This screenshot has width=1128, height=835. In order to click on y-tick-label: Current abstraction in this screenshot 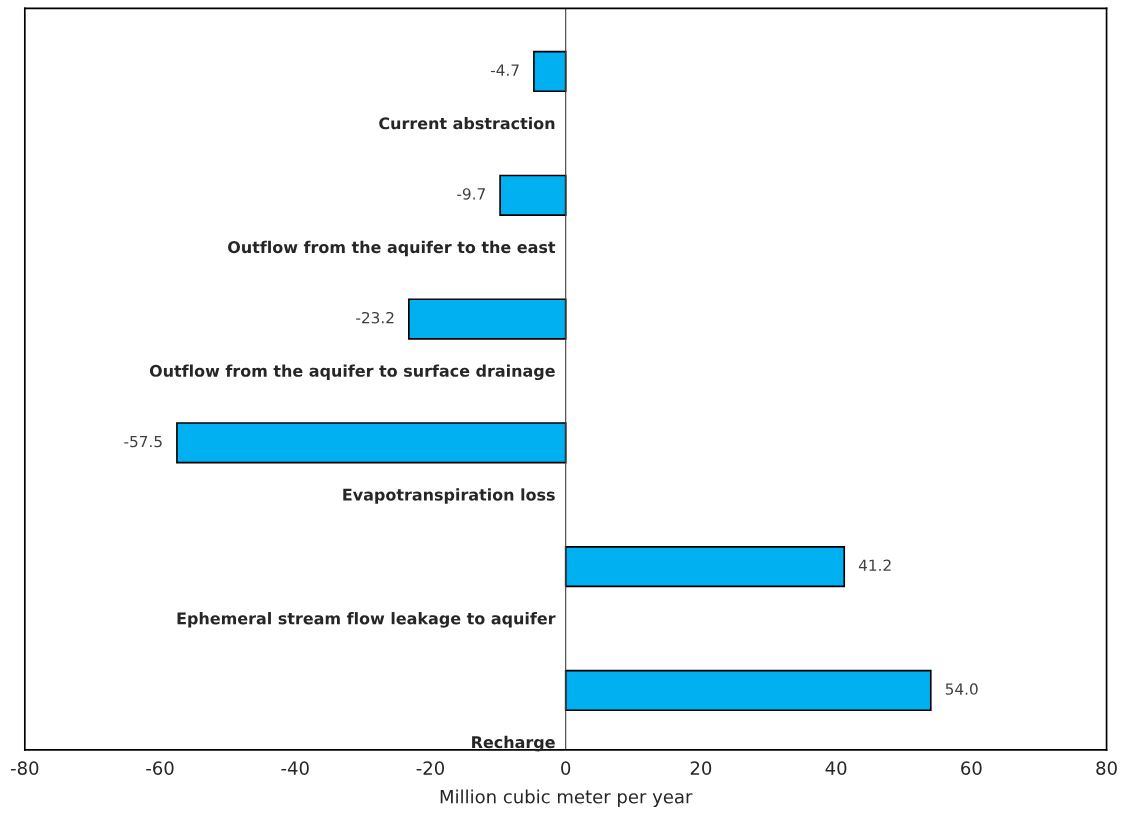, I will do `click(467, 123)`.